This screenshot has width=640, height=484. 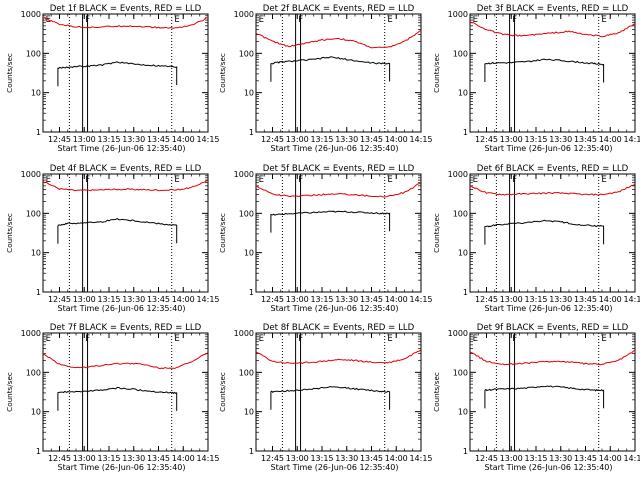 What do you see at coordinates (339, 328) in the screenshot?
I see `plot-title: Det 8f BLACK = Events, RED = LLD` at bounding box center [339, 328].